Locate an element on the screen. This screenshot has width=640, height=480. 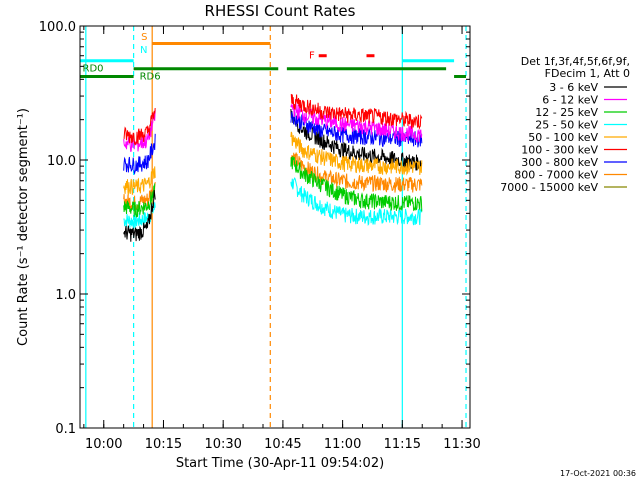
x-axis-label: Start Time (30-Apr-11 09:54:02) is located at coordinates (280, 463).